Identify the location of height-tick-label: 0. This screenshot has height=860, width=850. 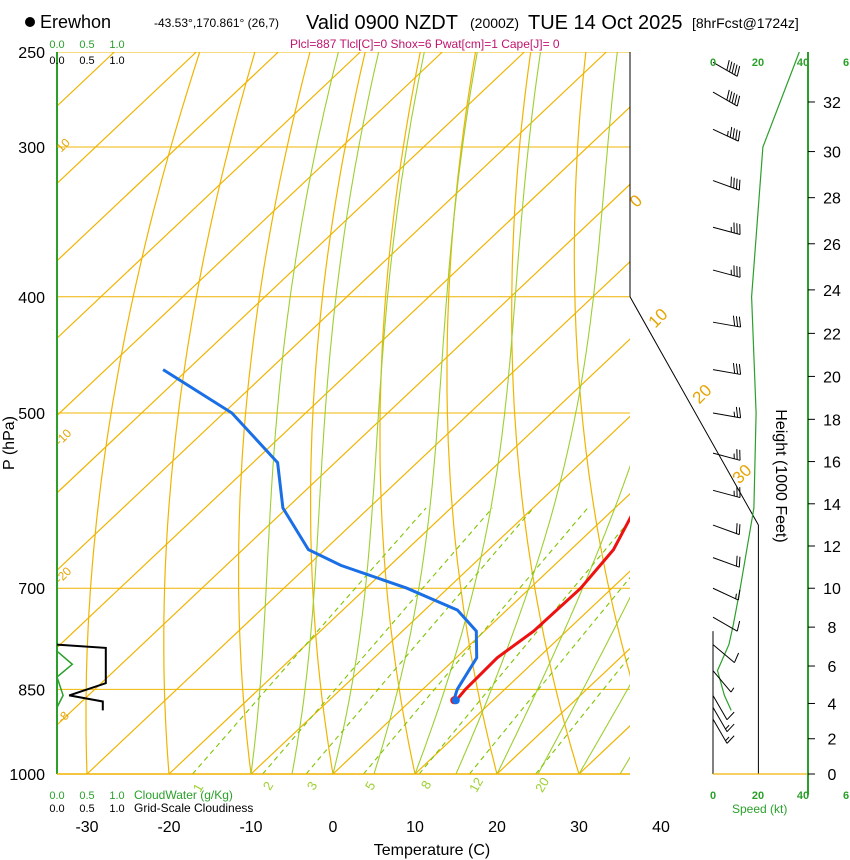
(832, 775).